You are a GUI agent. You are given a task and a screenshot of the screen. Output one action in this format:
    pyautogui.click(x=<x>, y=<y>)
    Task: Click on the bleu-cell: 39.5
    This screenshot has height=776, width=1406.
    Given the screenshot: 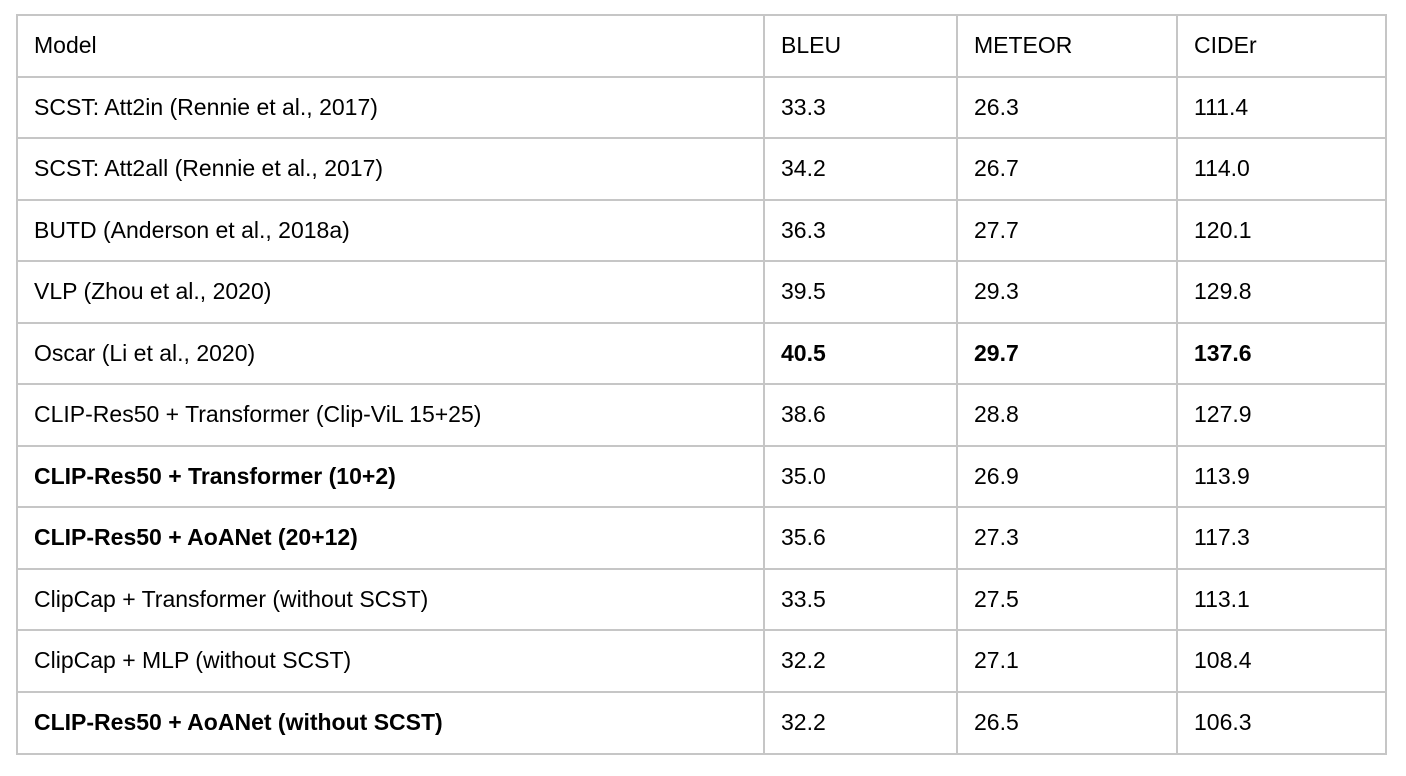 What is the action you would take?
    pyautogui.click(x=860, y=292)
    